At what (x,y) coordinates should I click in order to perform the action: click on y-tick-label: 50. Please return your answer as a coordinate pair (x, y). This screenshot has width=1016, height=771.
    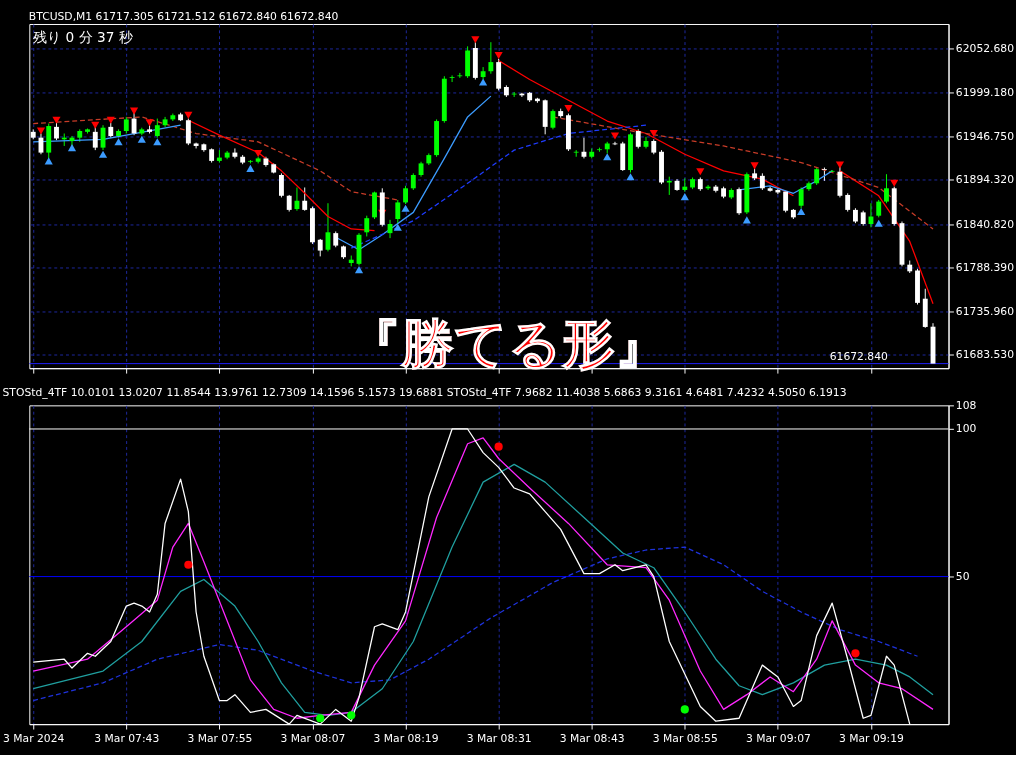
    Looking at the image, I should click on (962, 576).